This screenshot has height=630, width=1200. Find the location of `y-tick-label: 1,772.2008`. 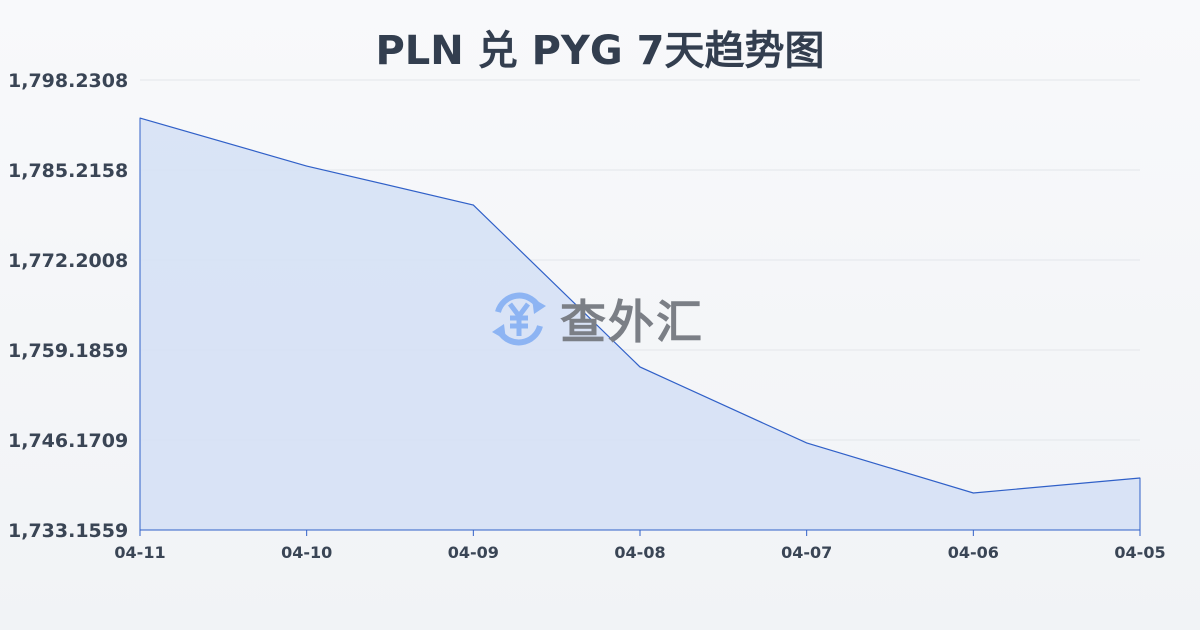

y-tick-label: 1,772.2008 is located at coordinates (68, 261).